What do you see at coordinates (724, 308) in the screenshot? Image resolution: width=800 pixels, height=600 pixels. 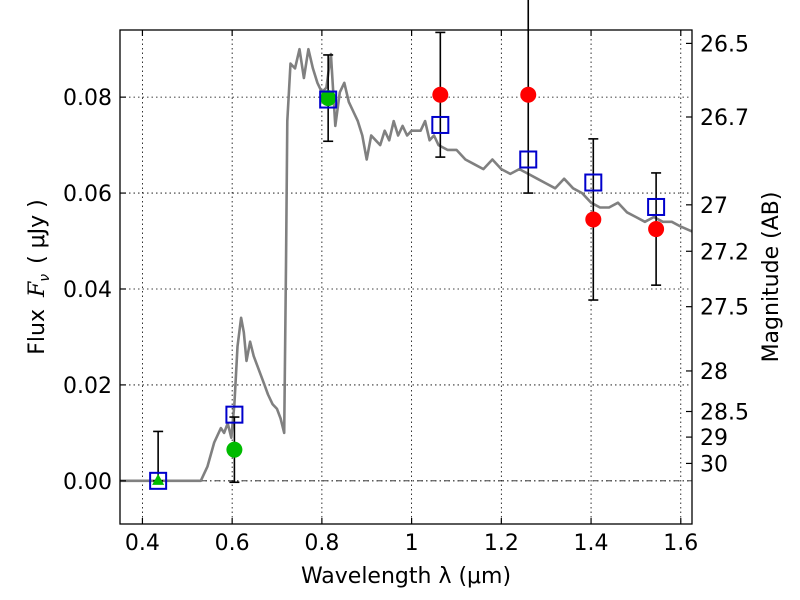 I see `magnitude-tick-label: 27.5` at bounding box center [724, 308].